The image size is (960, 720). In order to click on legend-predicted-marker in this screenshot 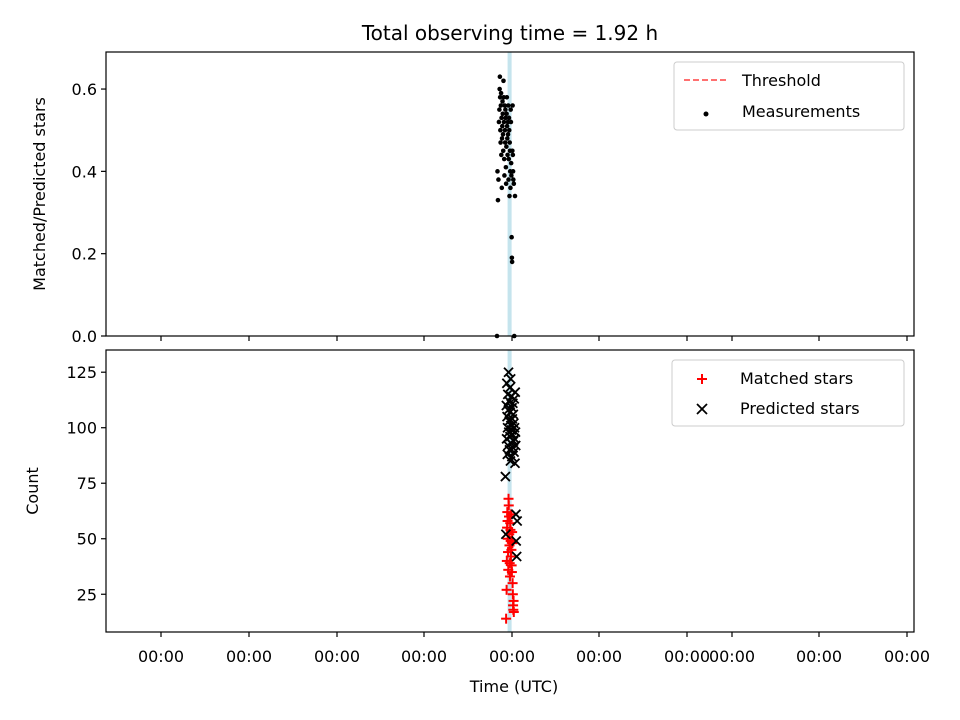, I will do `click(702, 409)`.